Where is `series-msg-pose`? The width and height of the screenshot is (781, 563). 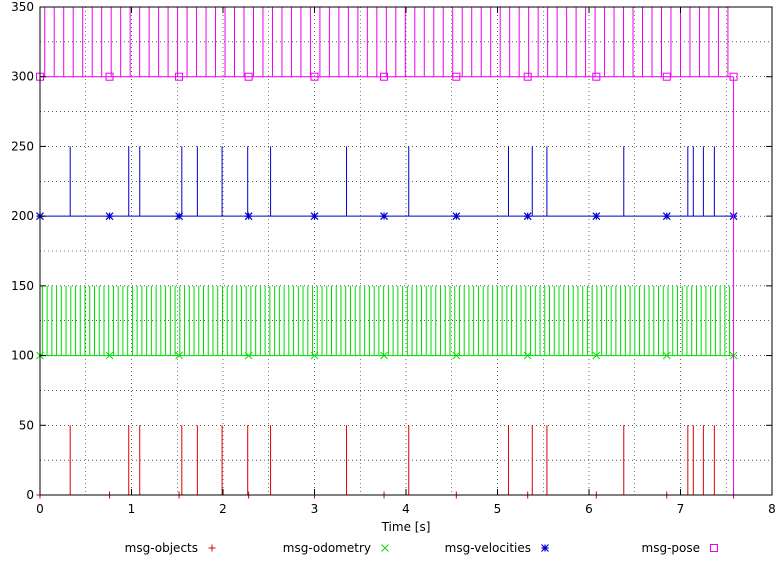
series-msg-pose is located at coordinates (387, 44).